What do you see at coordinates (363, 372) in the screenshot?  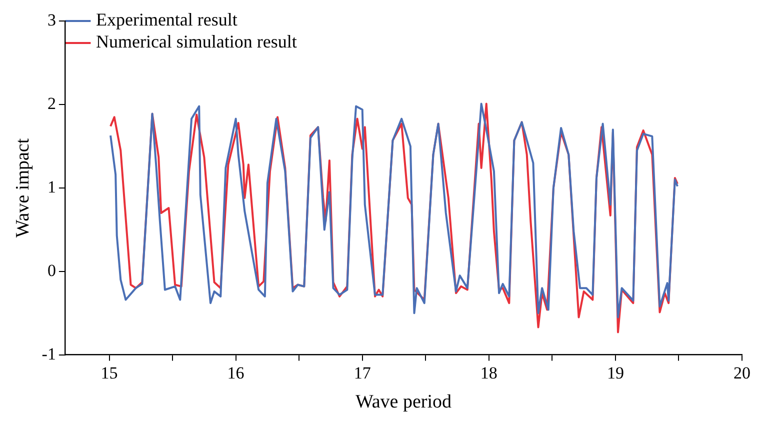 I see `x-tick-label: 17` at bounding box center [363, 372].